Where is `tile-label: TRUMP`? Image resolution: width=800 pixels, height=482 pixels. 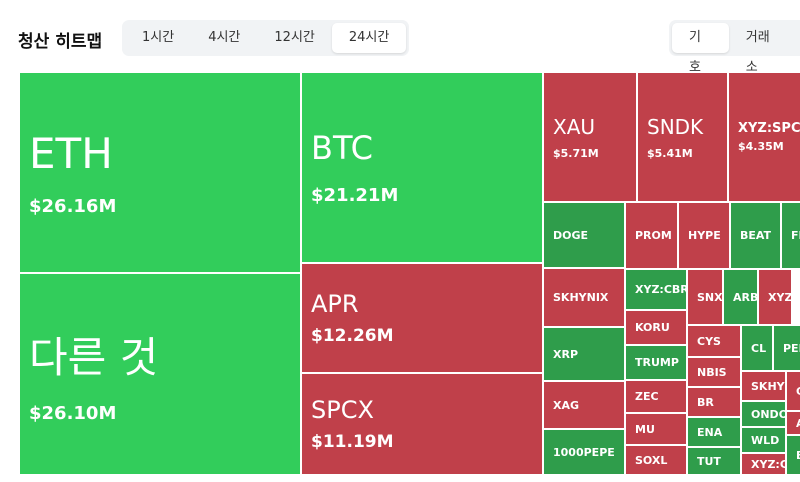
tile-label: TRUMP is located at coordinates (657, 362).